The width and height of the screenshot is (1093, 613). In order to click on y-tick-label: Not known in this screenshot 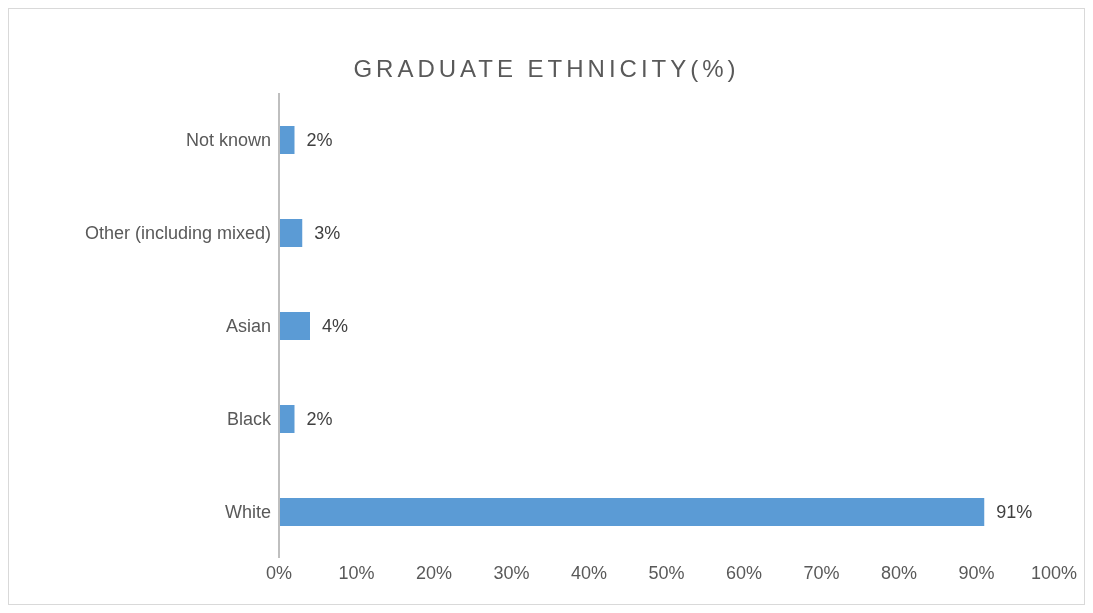, I will do `click(228, 139)`.